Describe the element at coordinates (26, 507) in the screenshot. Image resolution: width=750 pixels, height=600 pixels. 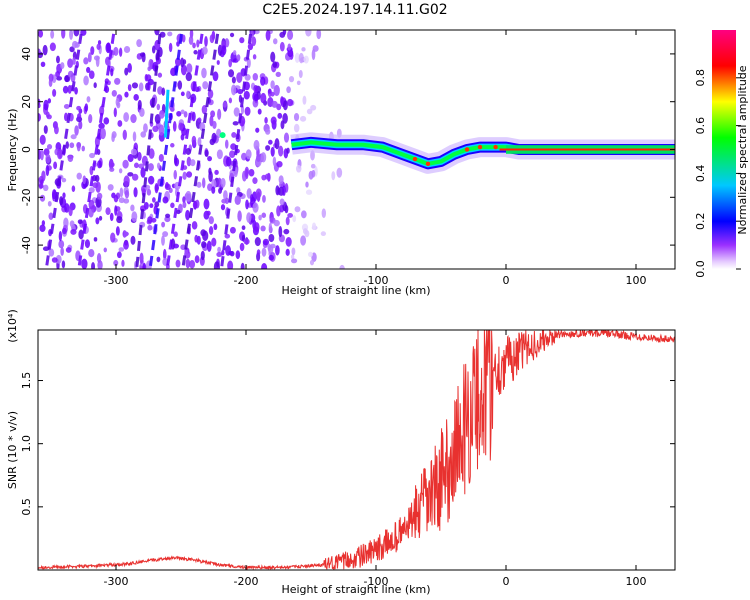
I see `y-tick-label: 0.5` at that location.